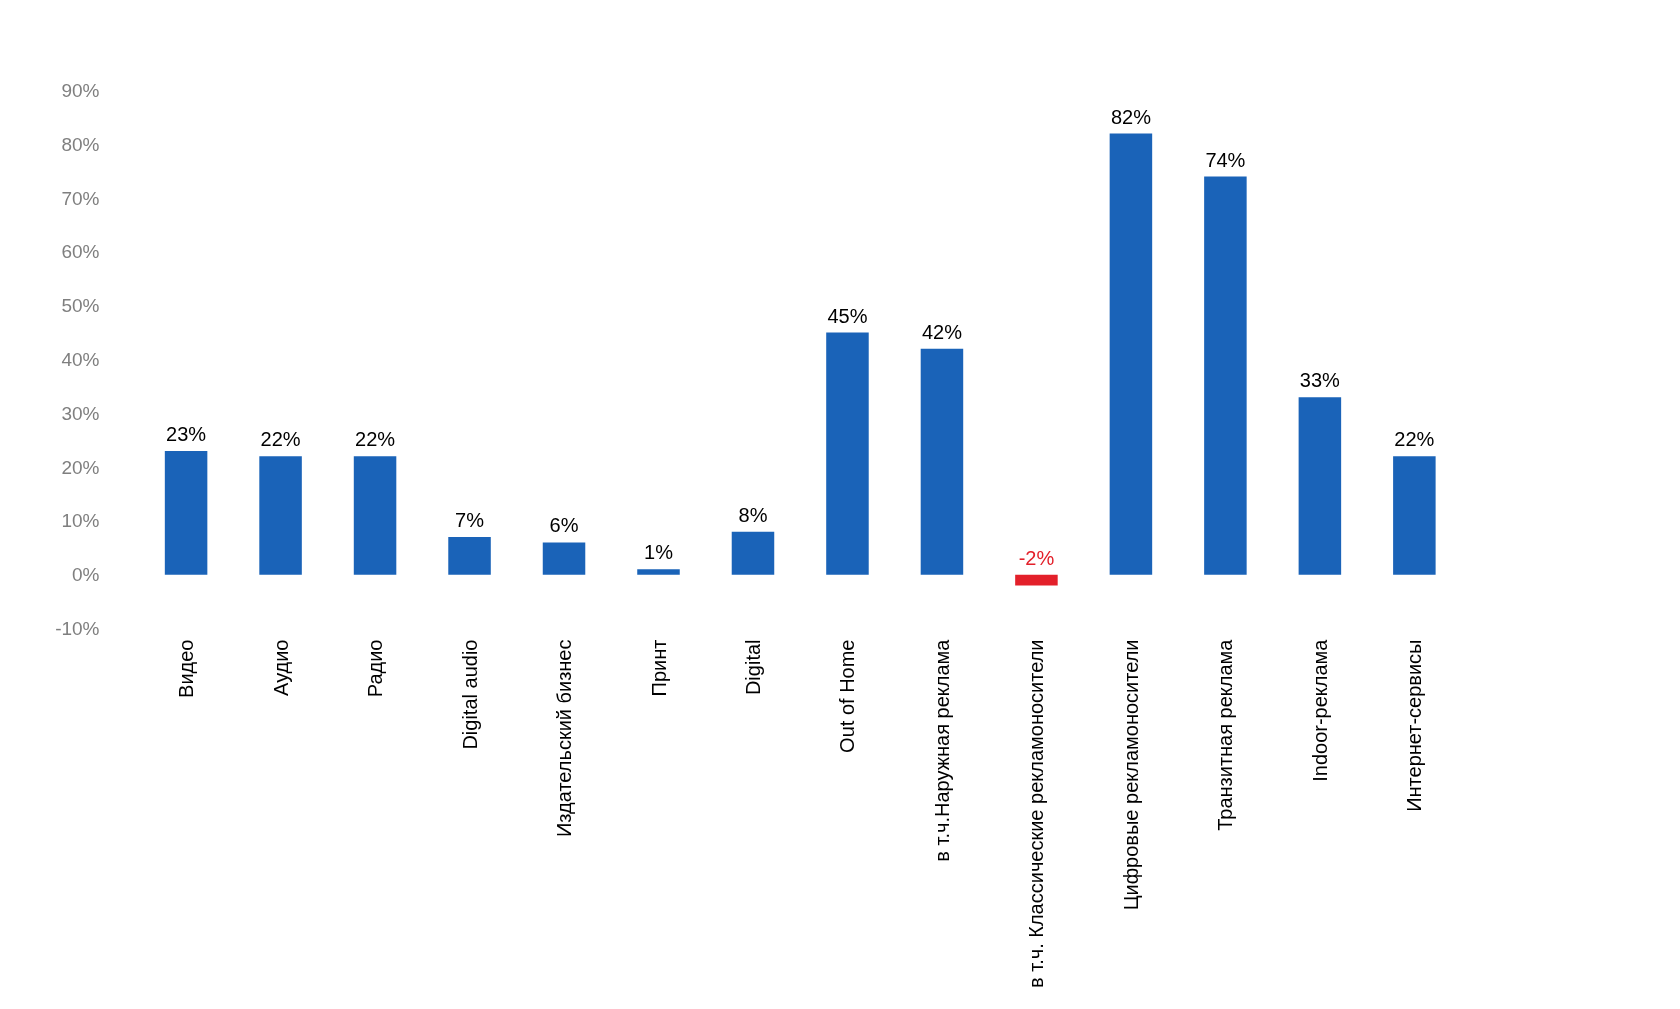 The image size is (1680, 1009). Describe the element at coordinates (470, 520) in the screenshot. I see `data-label: 7%` at that location.